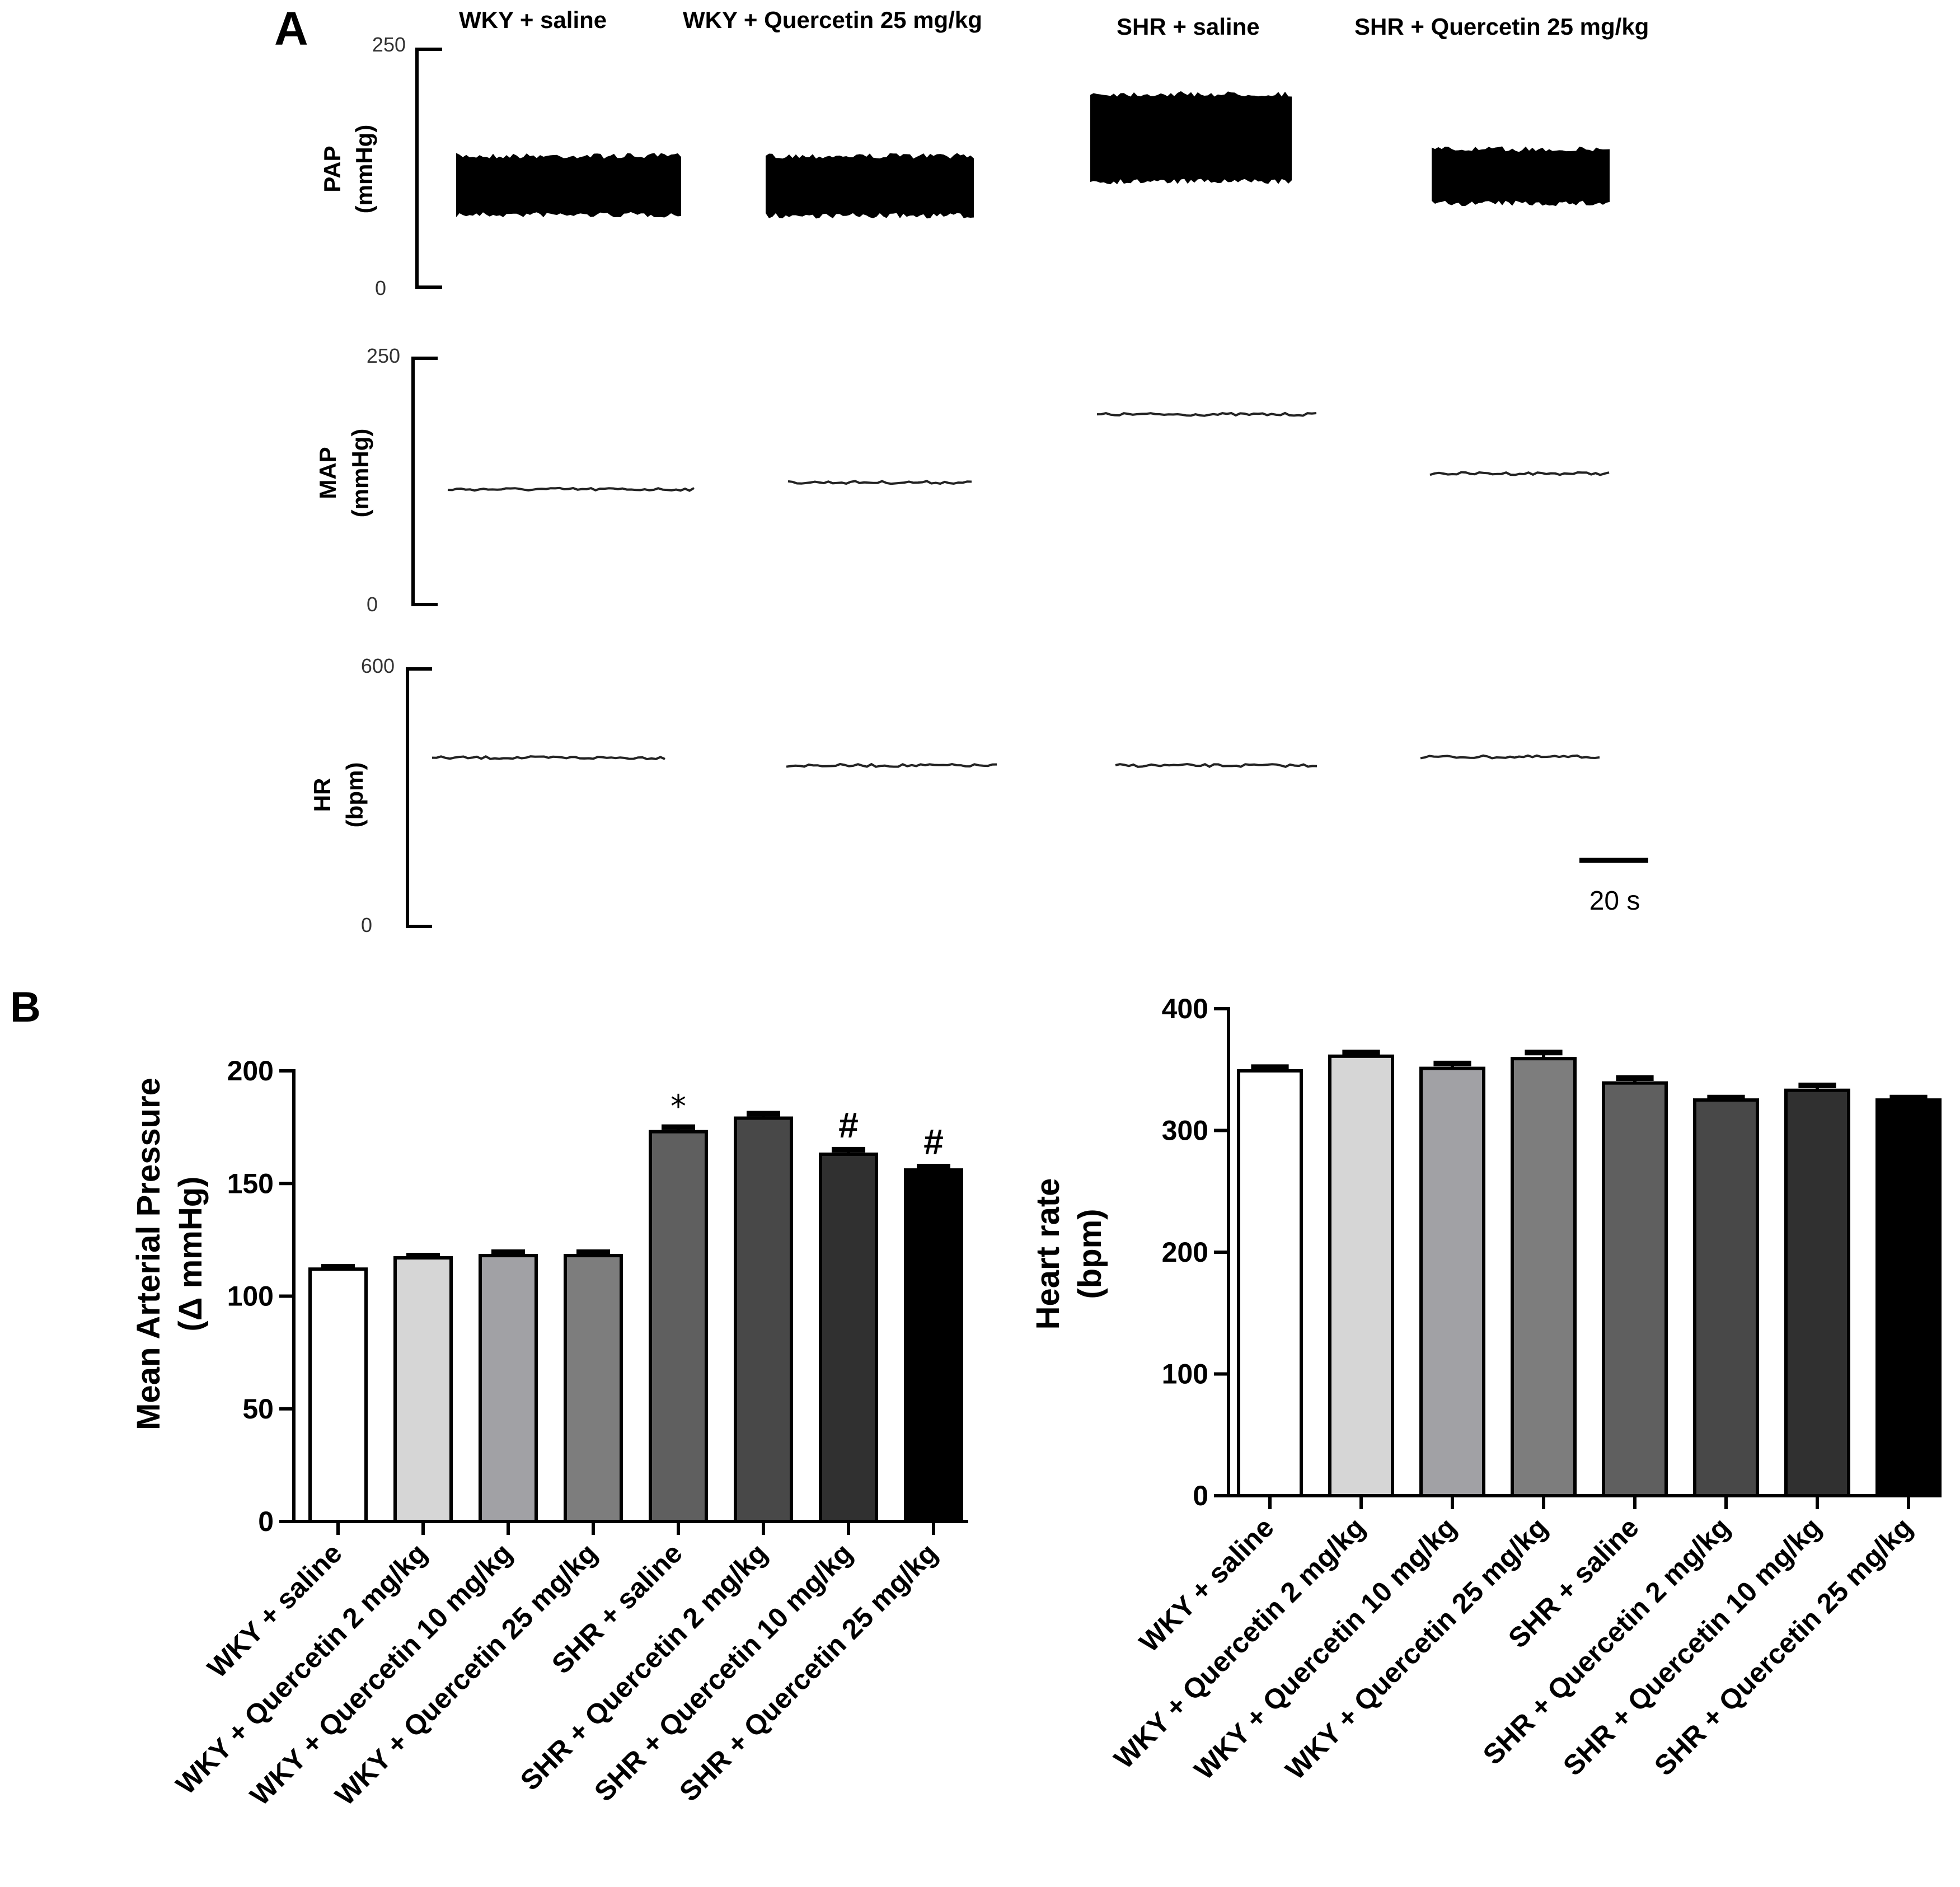 Image resolution: width=1960 pixels, height=1887 pixels. Describe the element at coordinates (332, 169) in the screenshot. I see `pap-axis-name: PAP` at that location.